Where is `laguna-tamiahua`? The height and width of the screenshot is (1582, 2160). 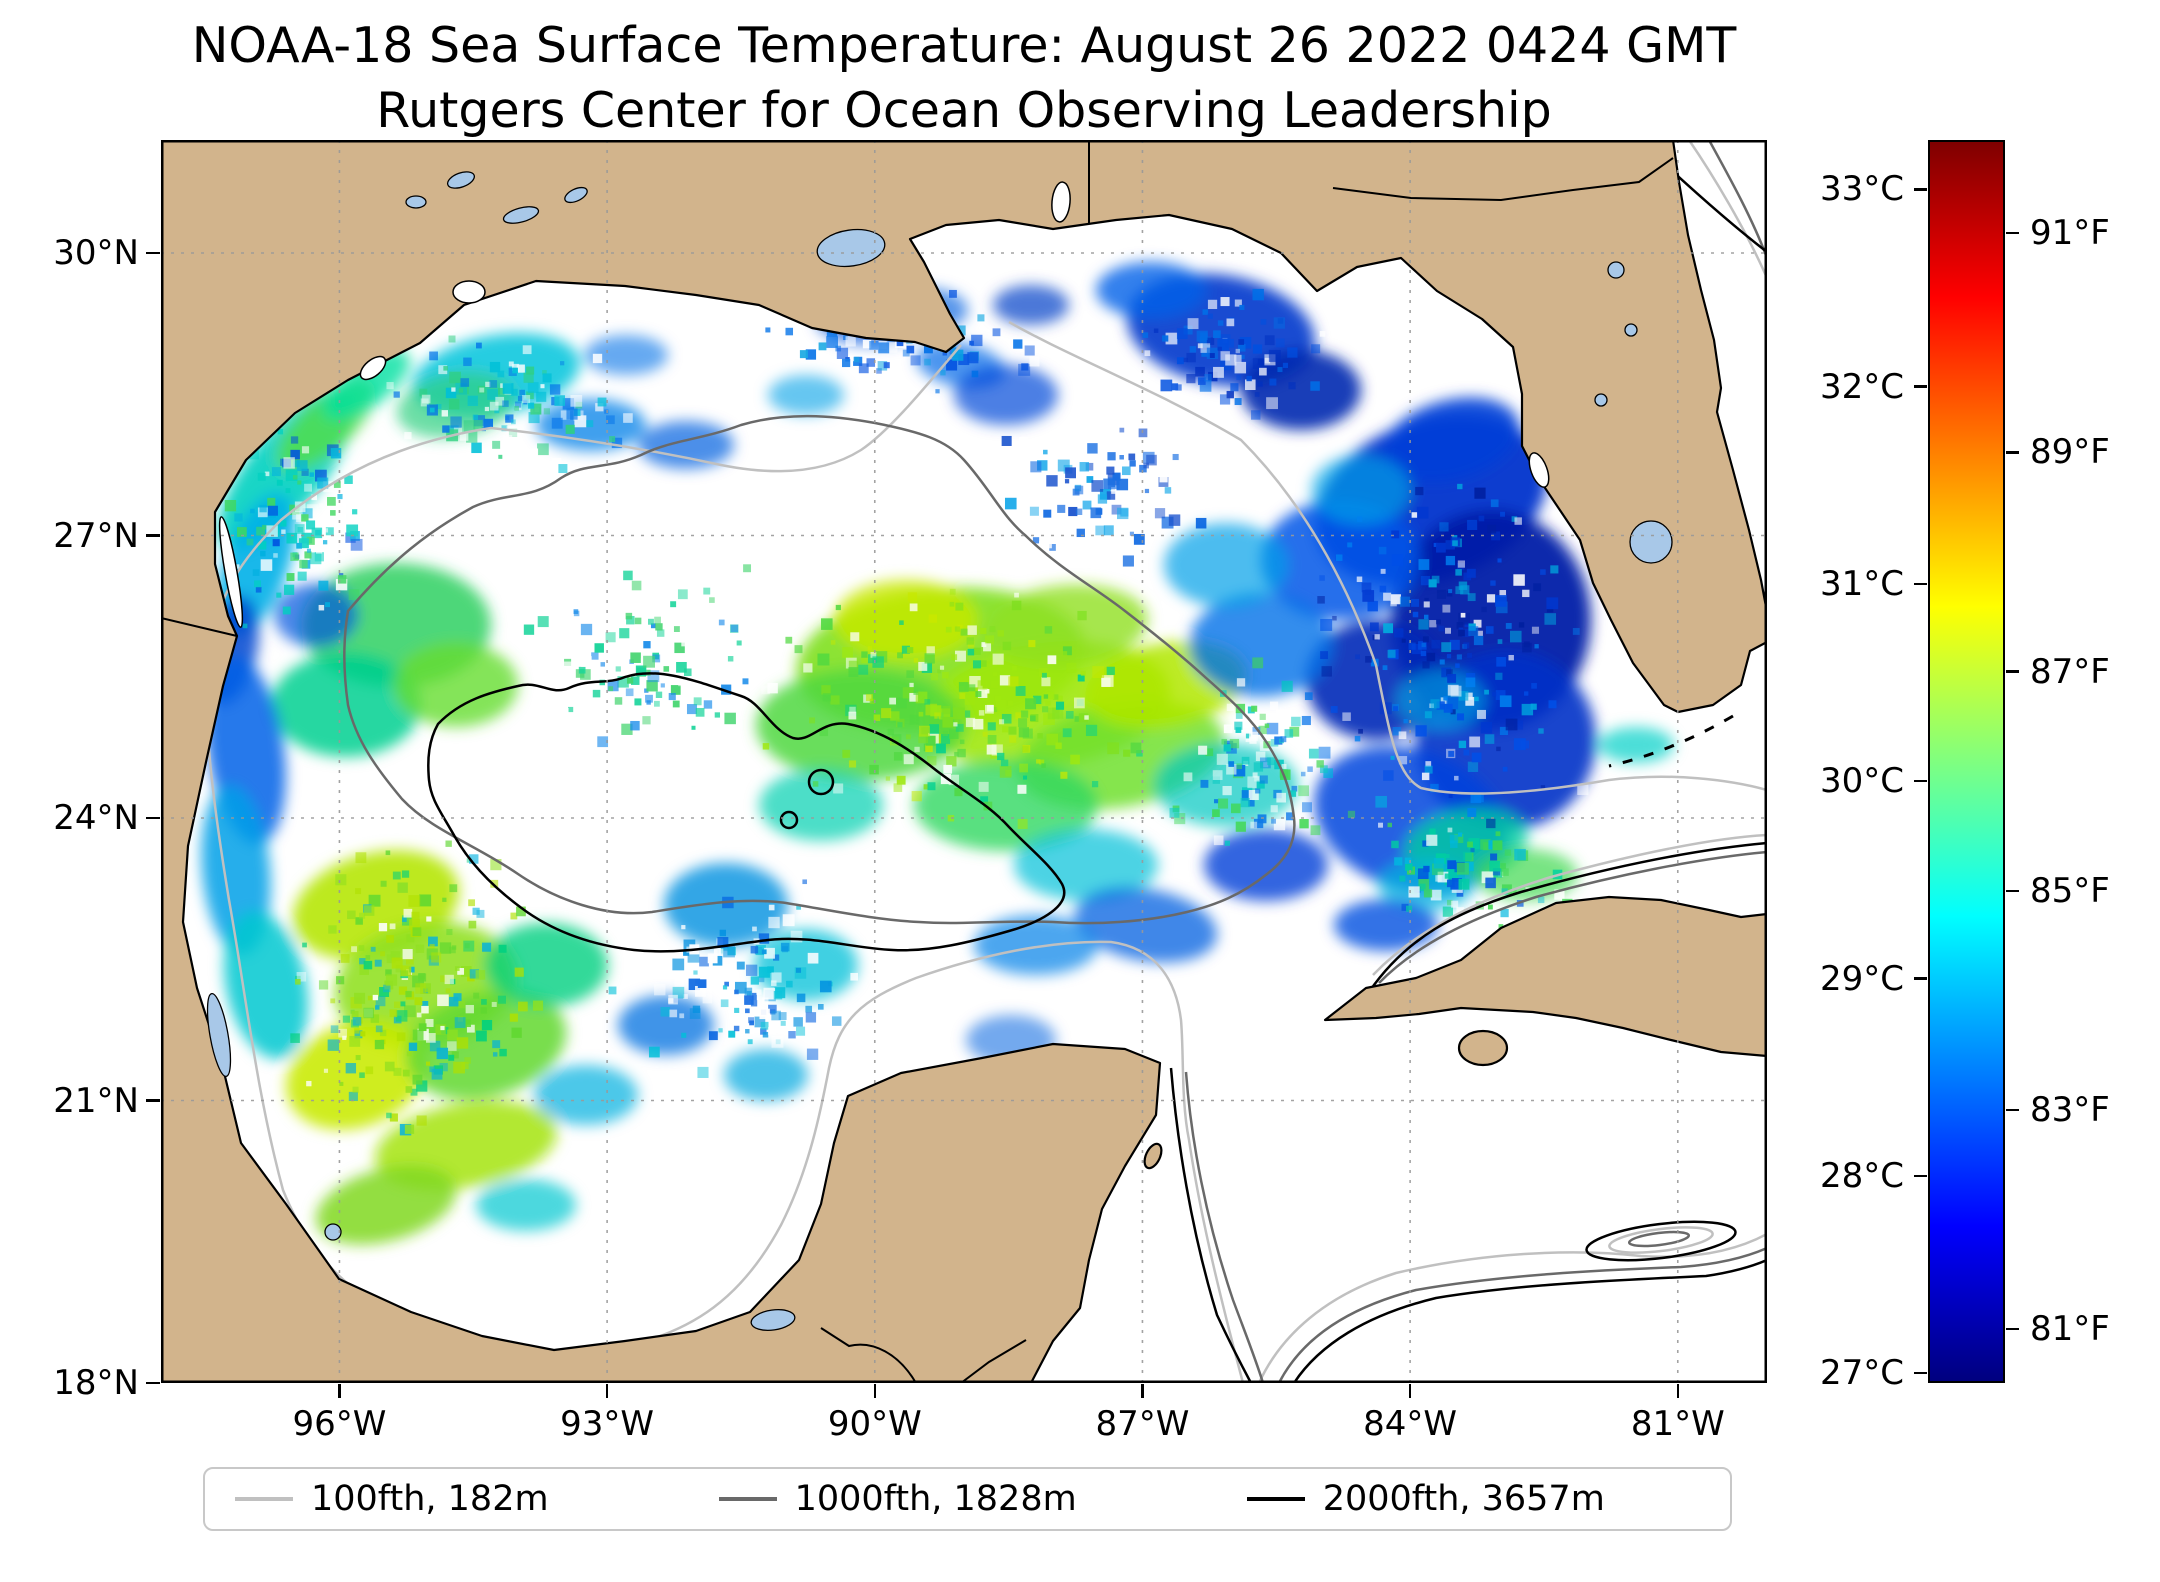 laguna-tamiahua is located at coordinates (219, 1035).